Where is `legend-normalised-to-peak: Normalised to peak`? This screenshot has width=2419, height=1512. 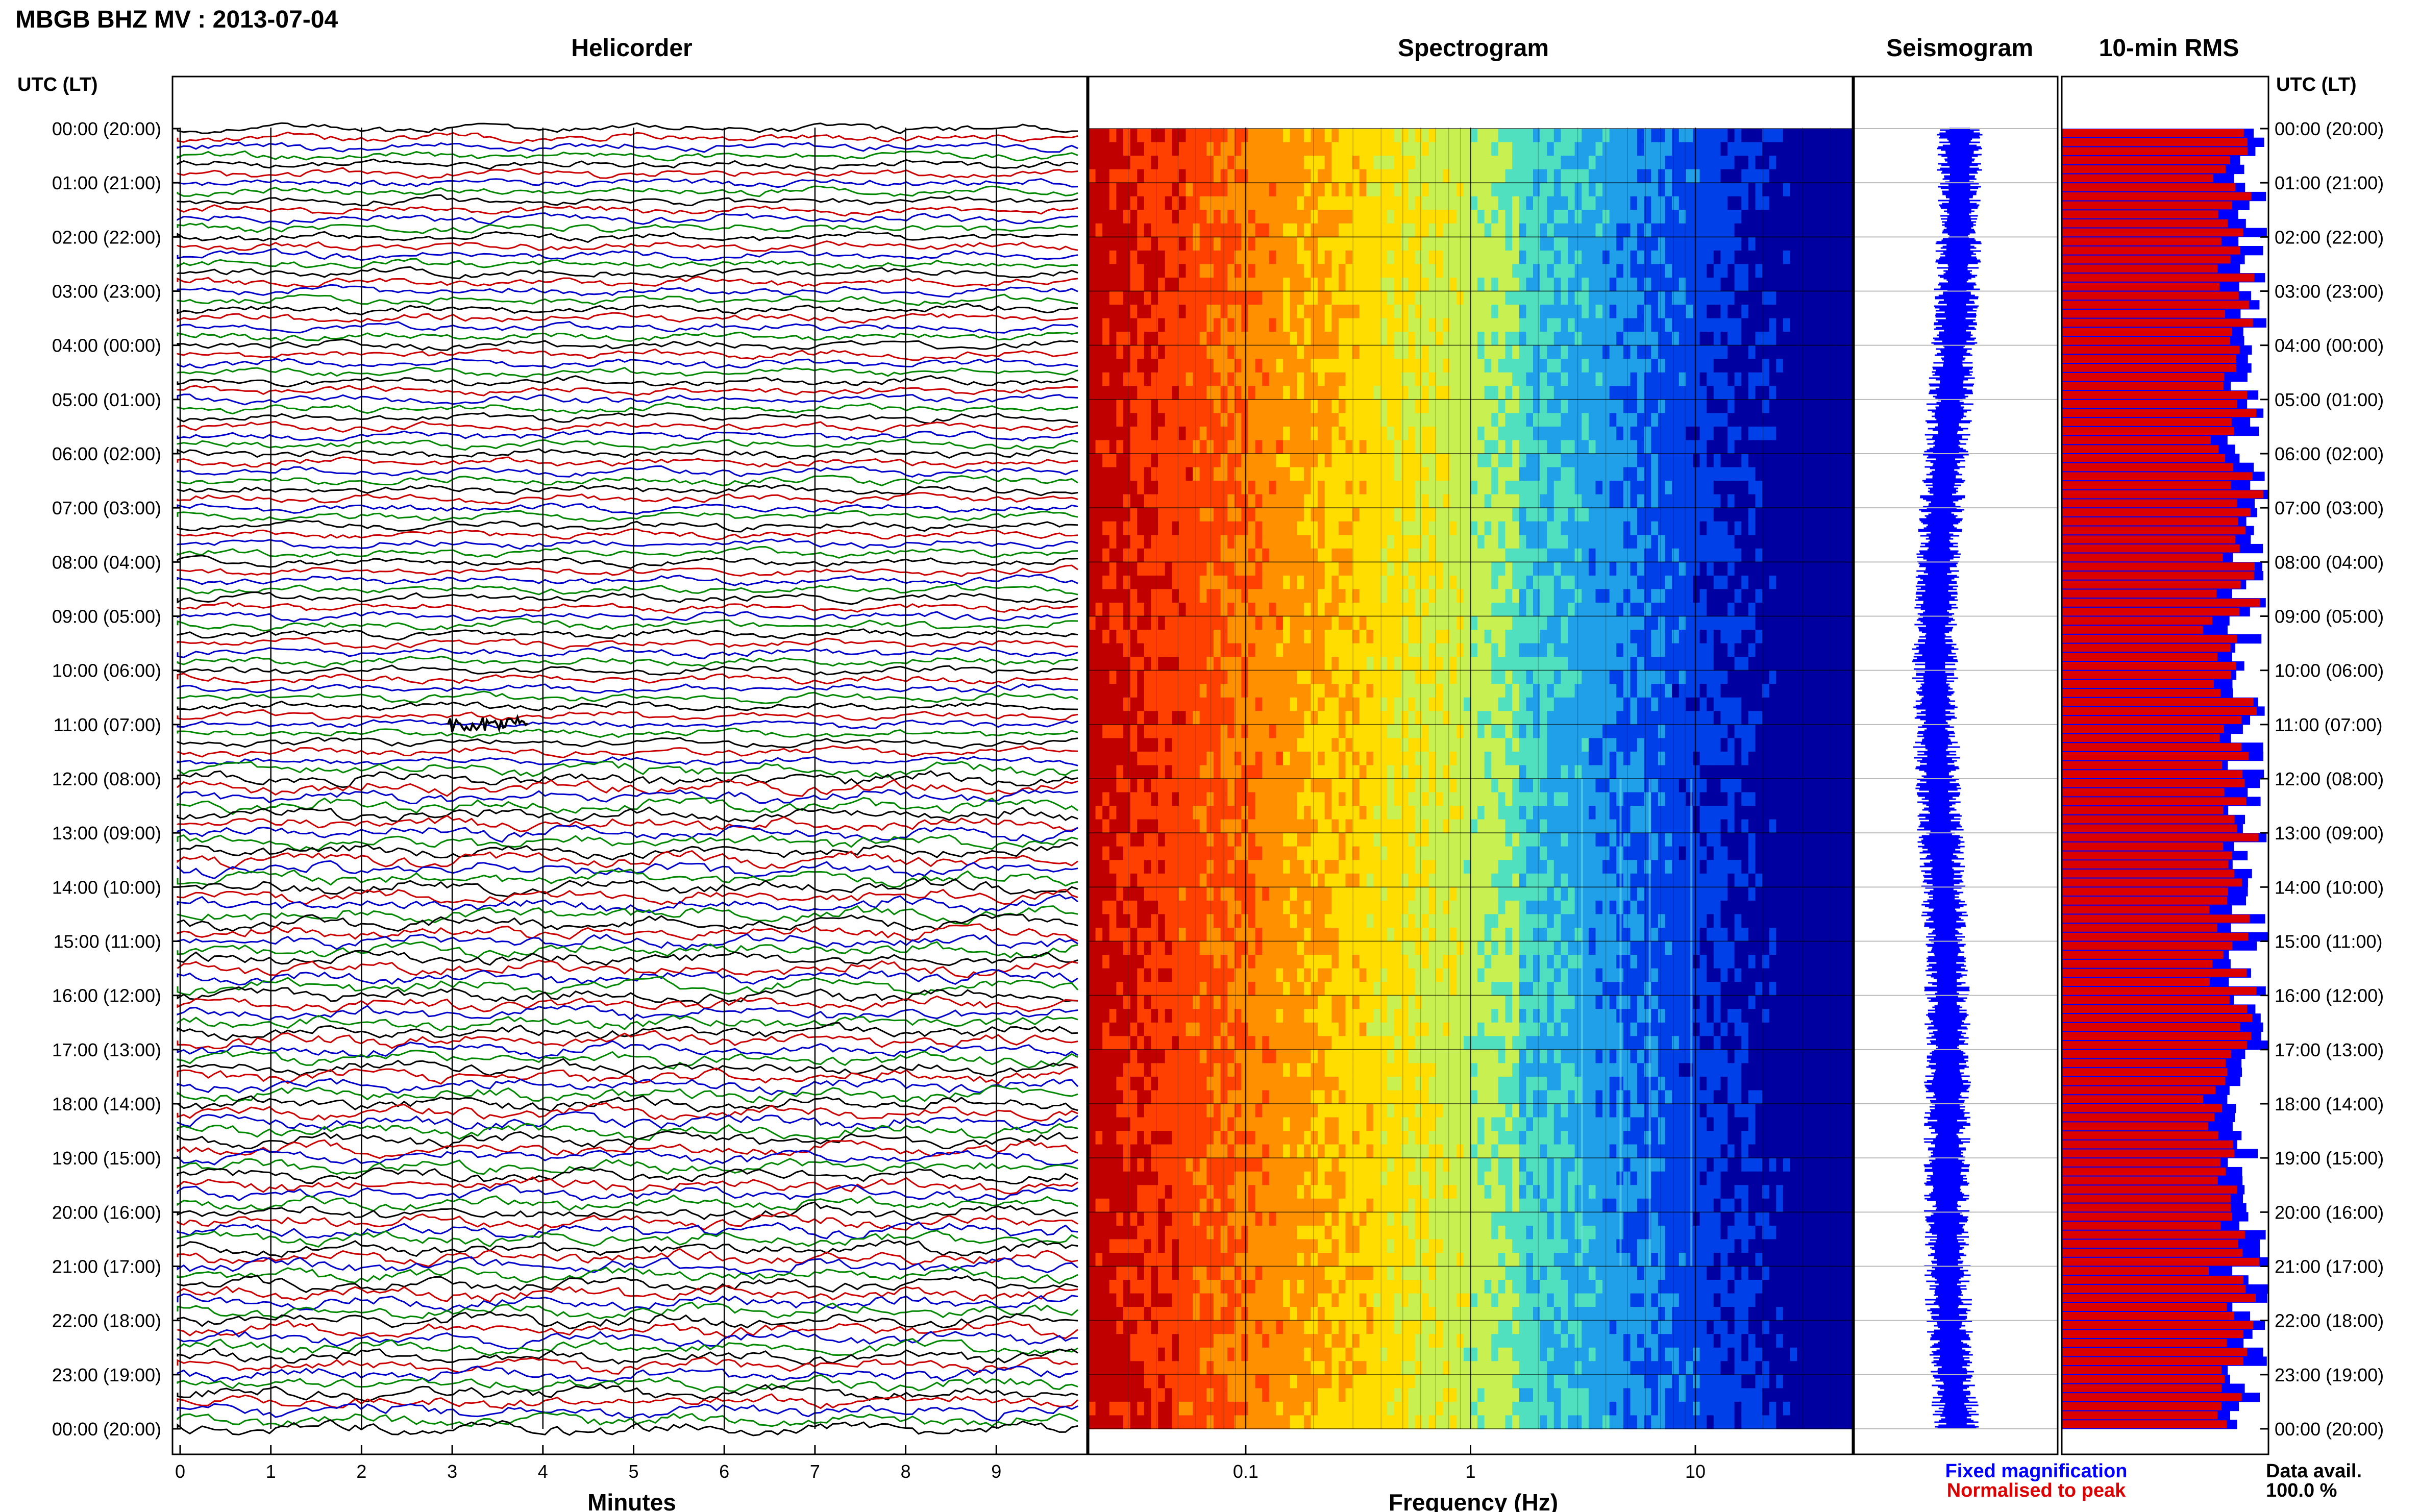
legend-normalised-to-peak: Normalised to peak is located at coordinates (2036, 1490).